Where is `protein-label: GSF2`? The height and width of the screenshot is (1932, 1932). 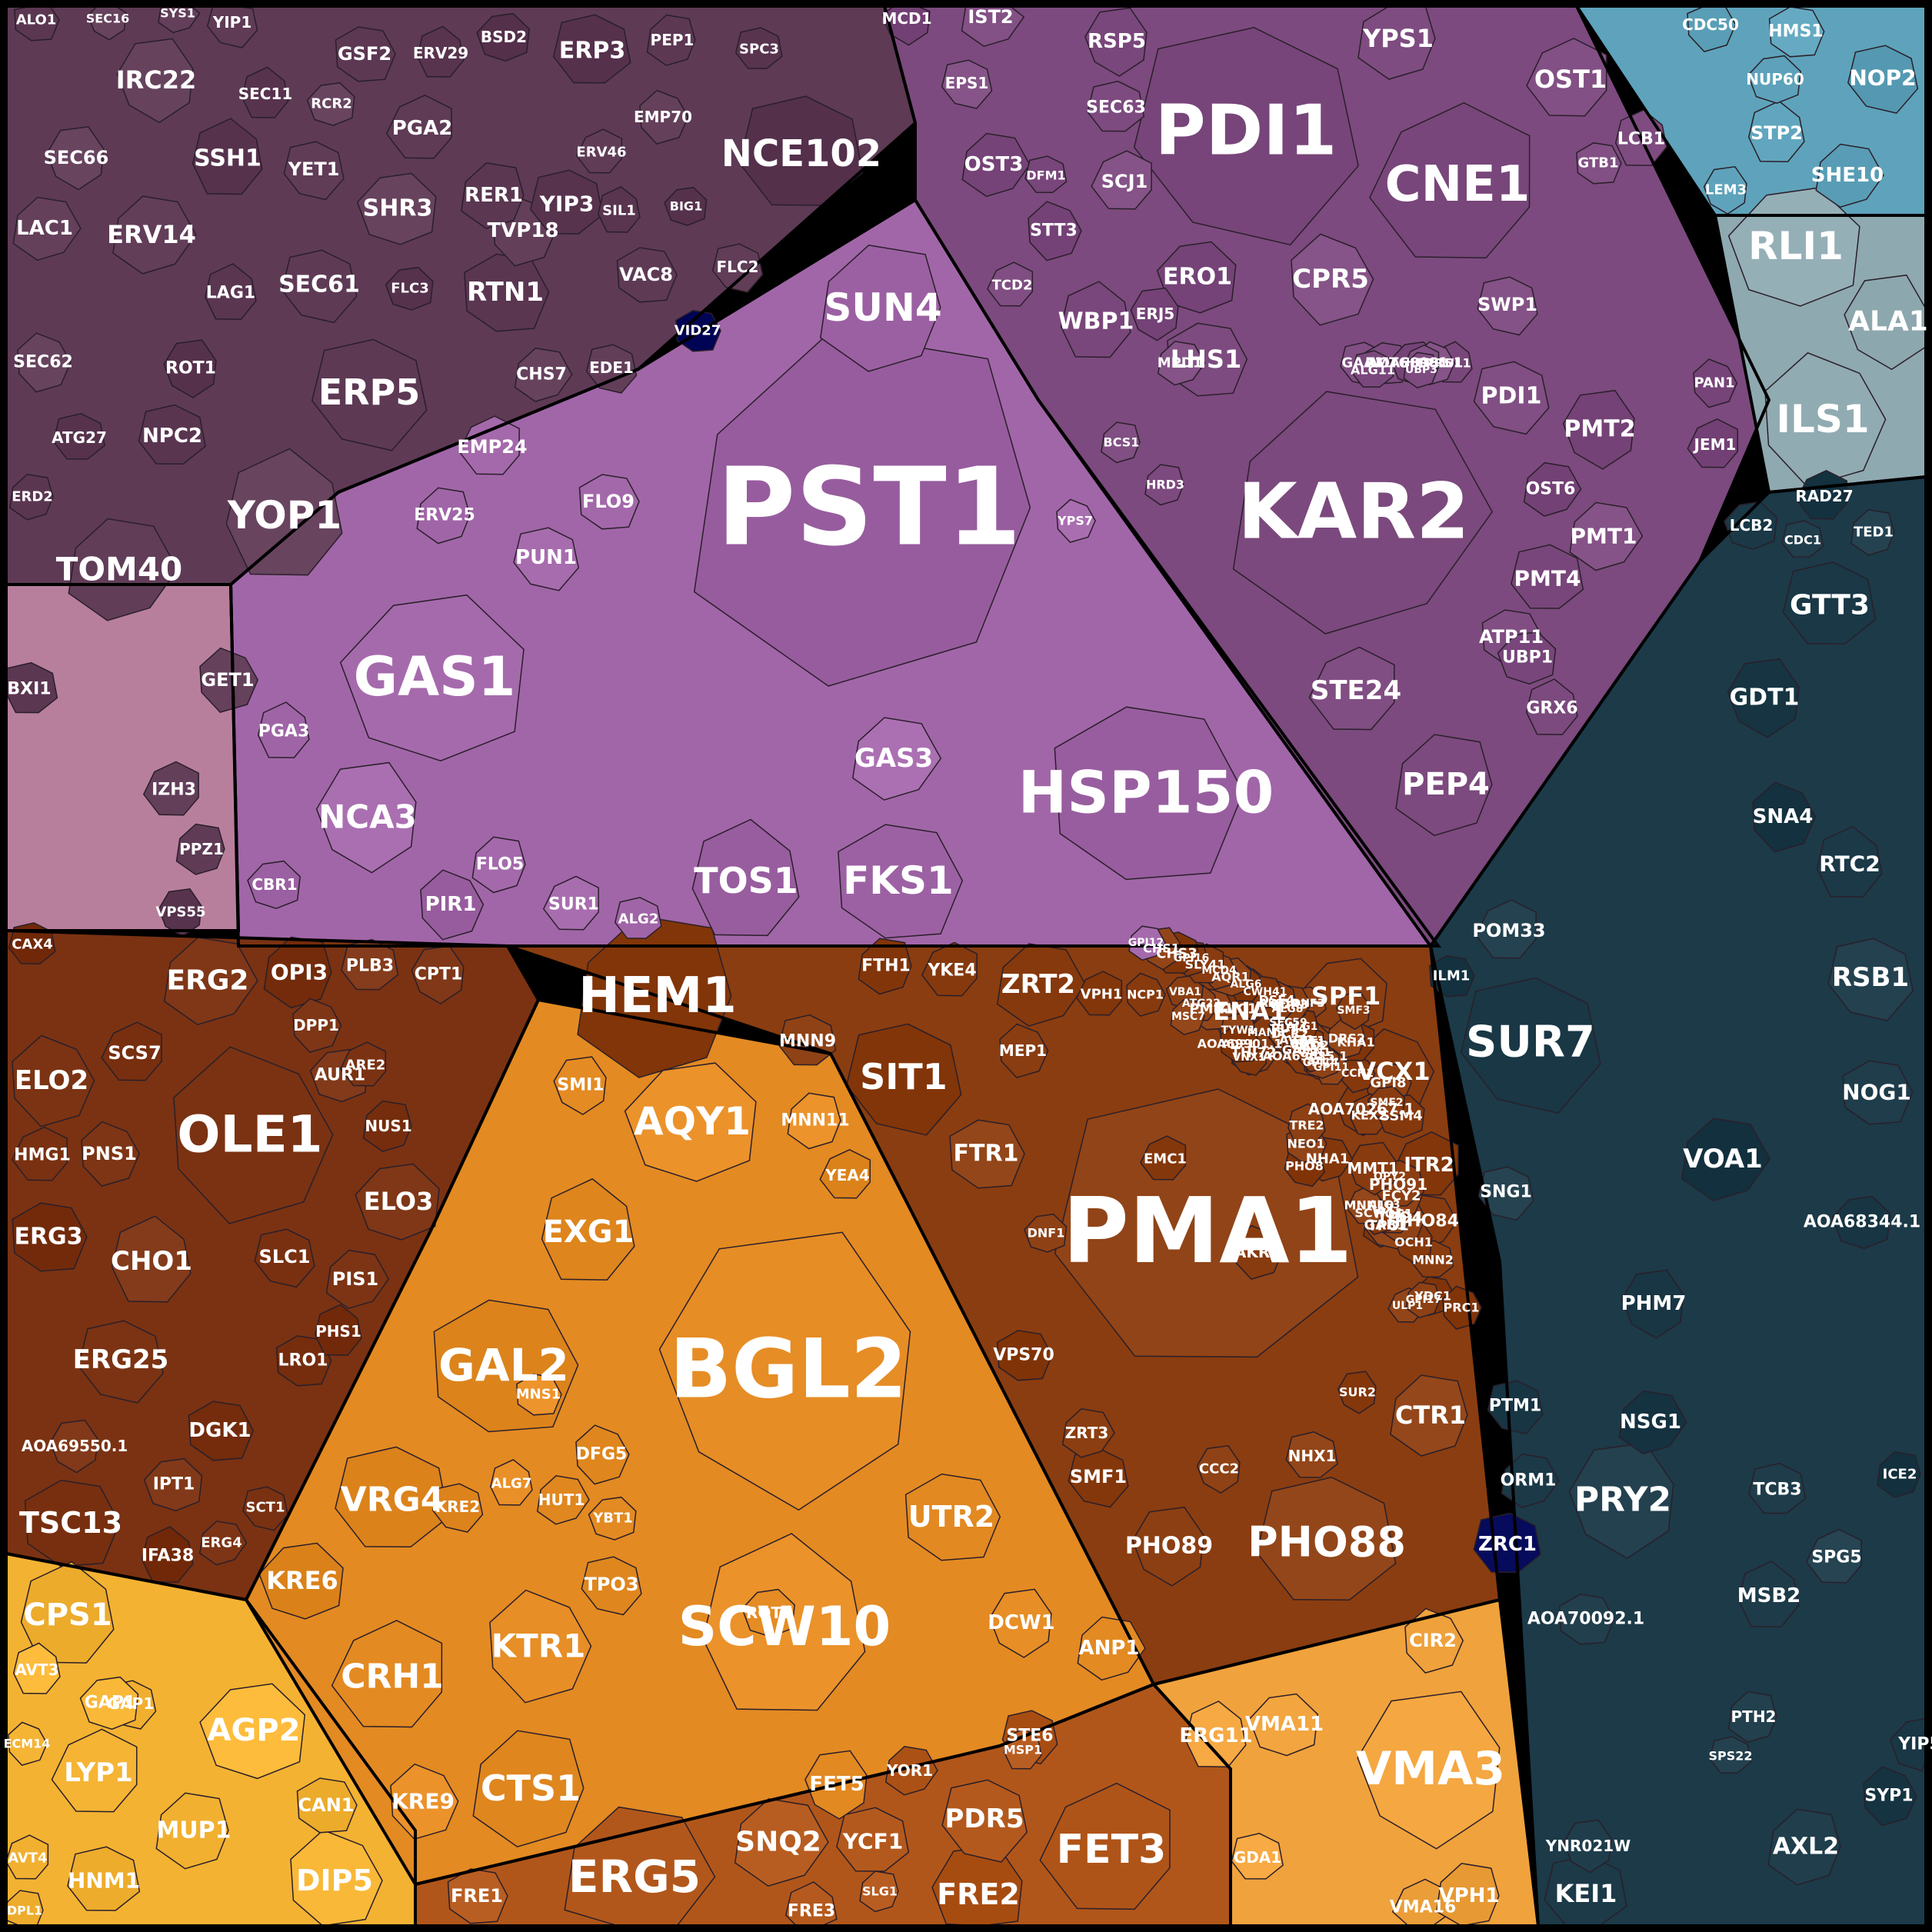
protein-label: GSF2 is located at coordinates (364, 54).